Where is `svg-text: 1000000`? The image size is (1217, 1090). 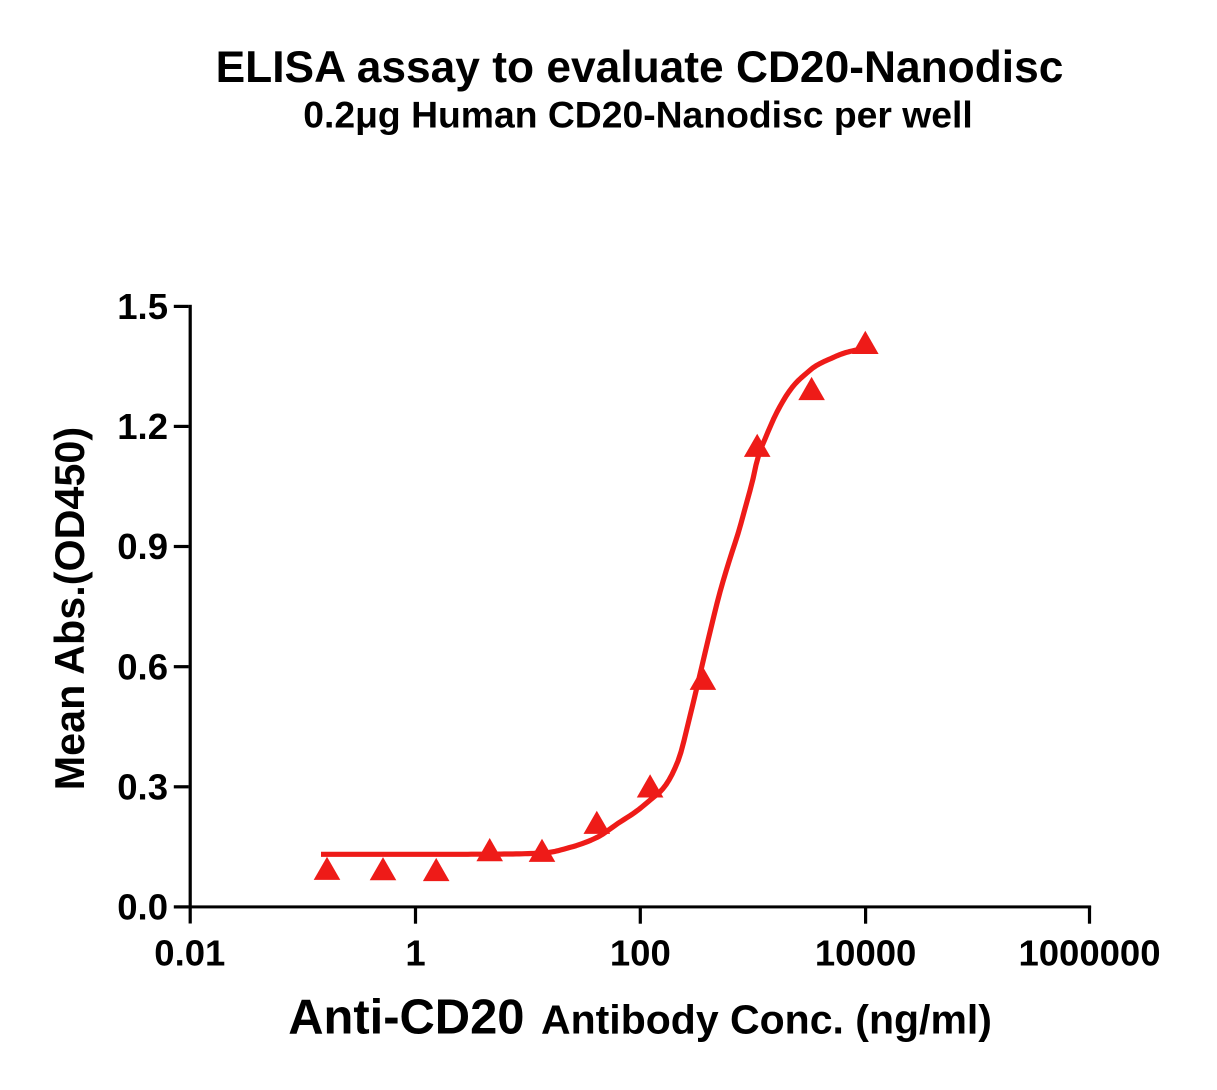 svg-text: 1000000 is located at coordinates (1089, 953).